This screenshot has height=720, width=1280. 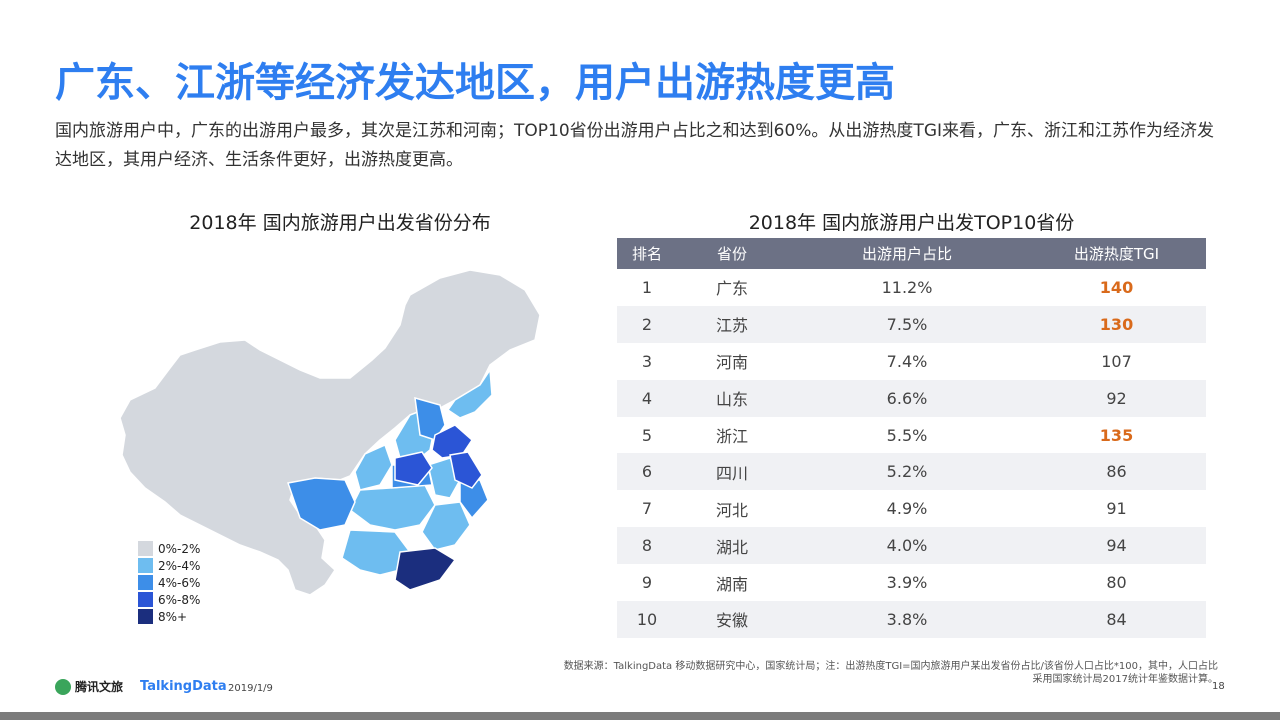 What do you see at coordinates (179, 599) in the screenshot?
I see `legend-label: 6%-8%` at bounding box center [179, 599].